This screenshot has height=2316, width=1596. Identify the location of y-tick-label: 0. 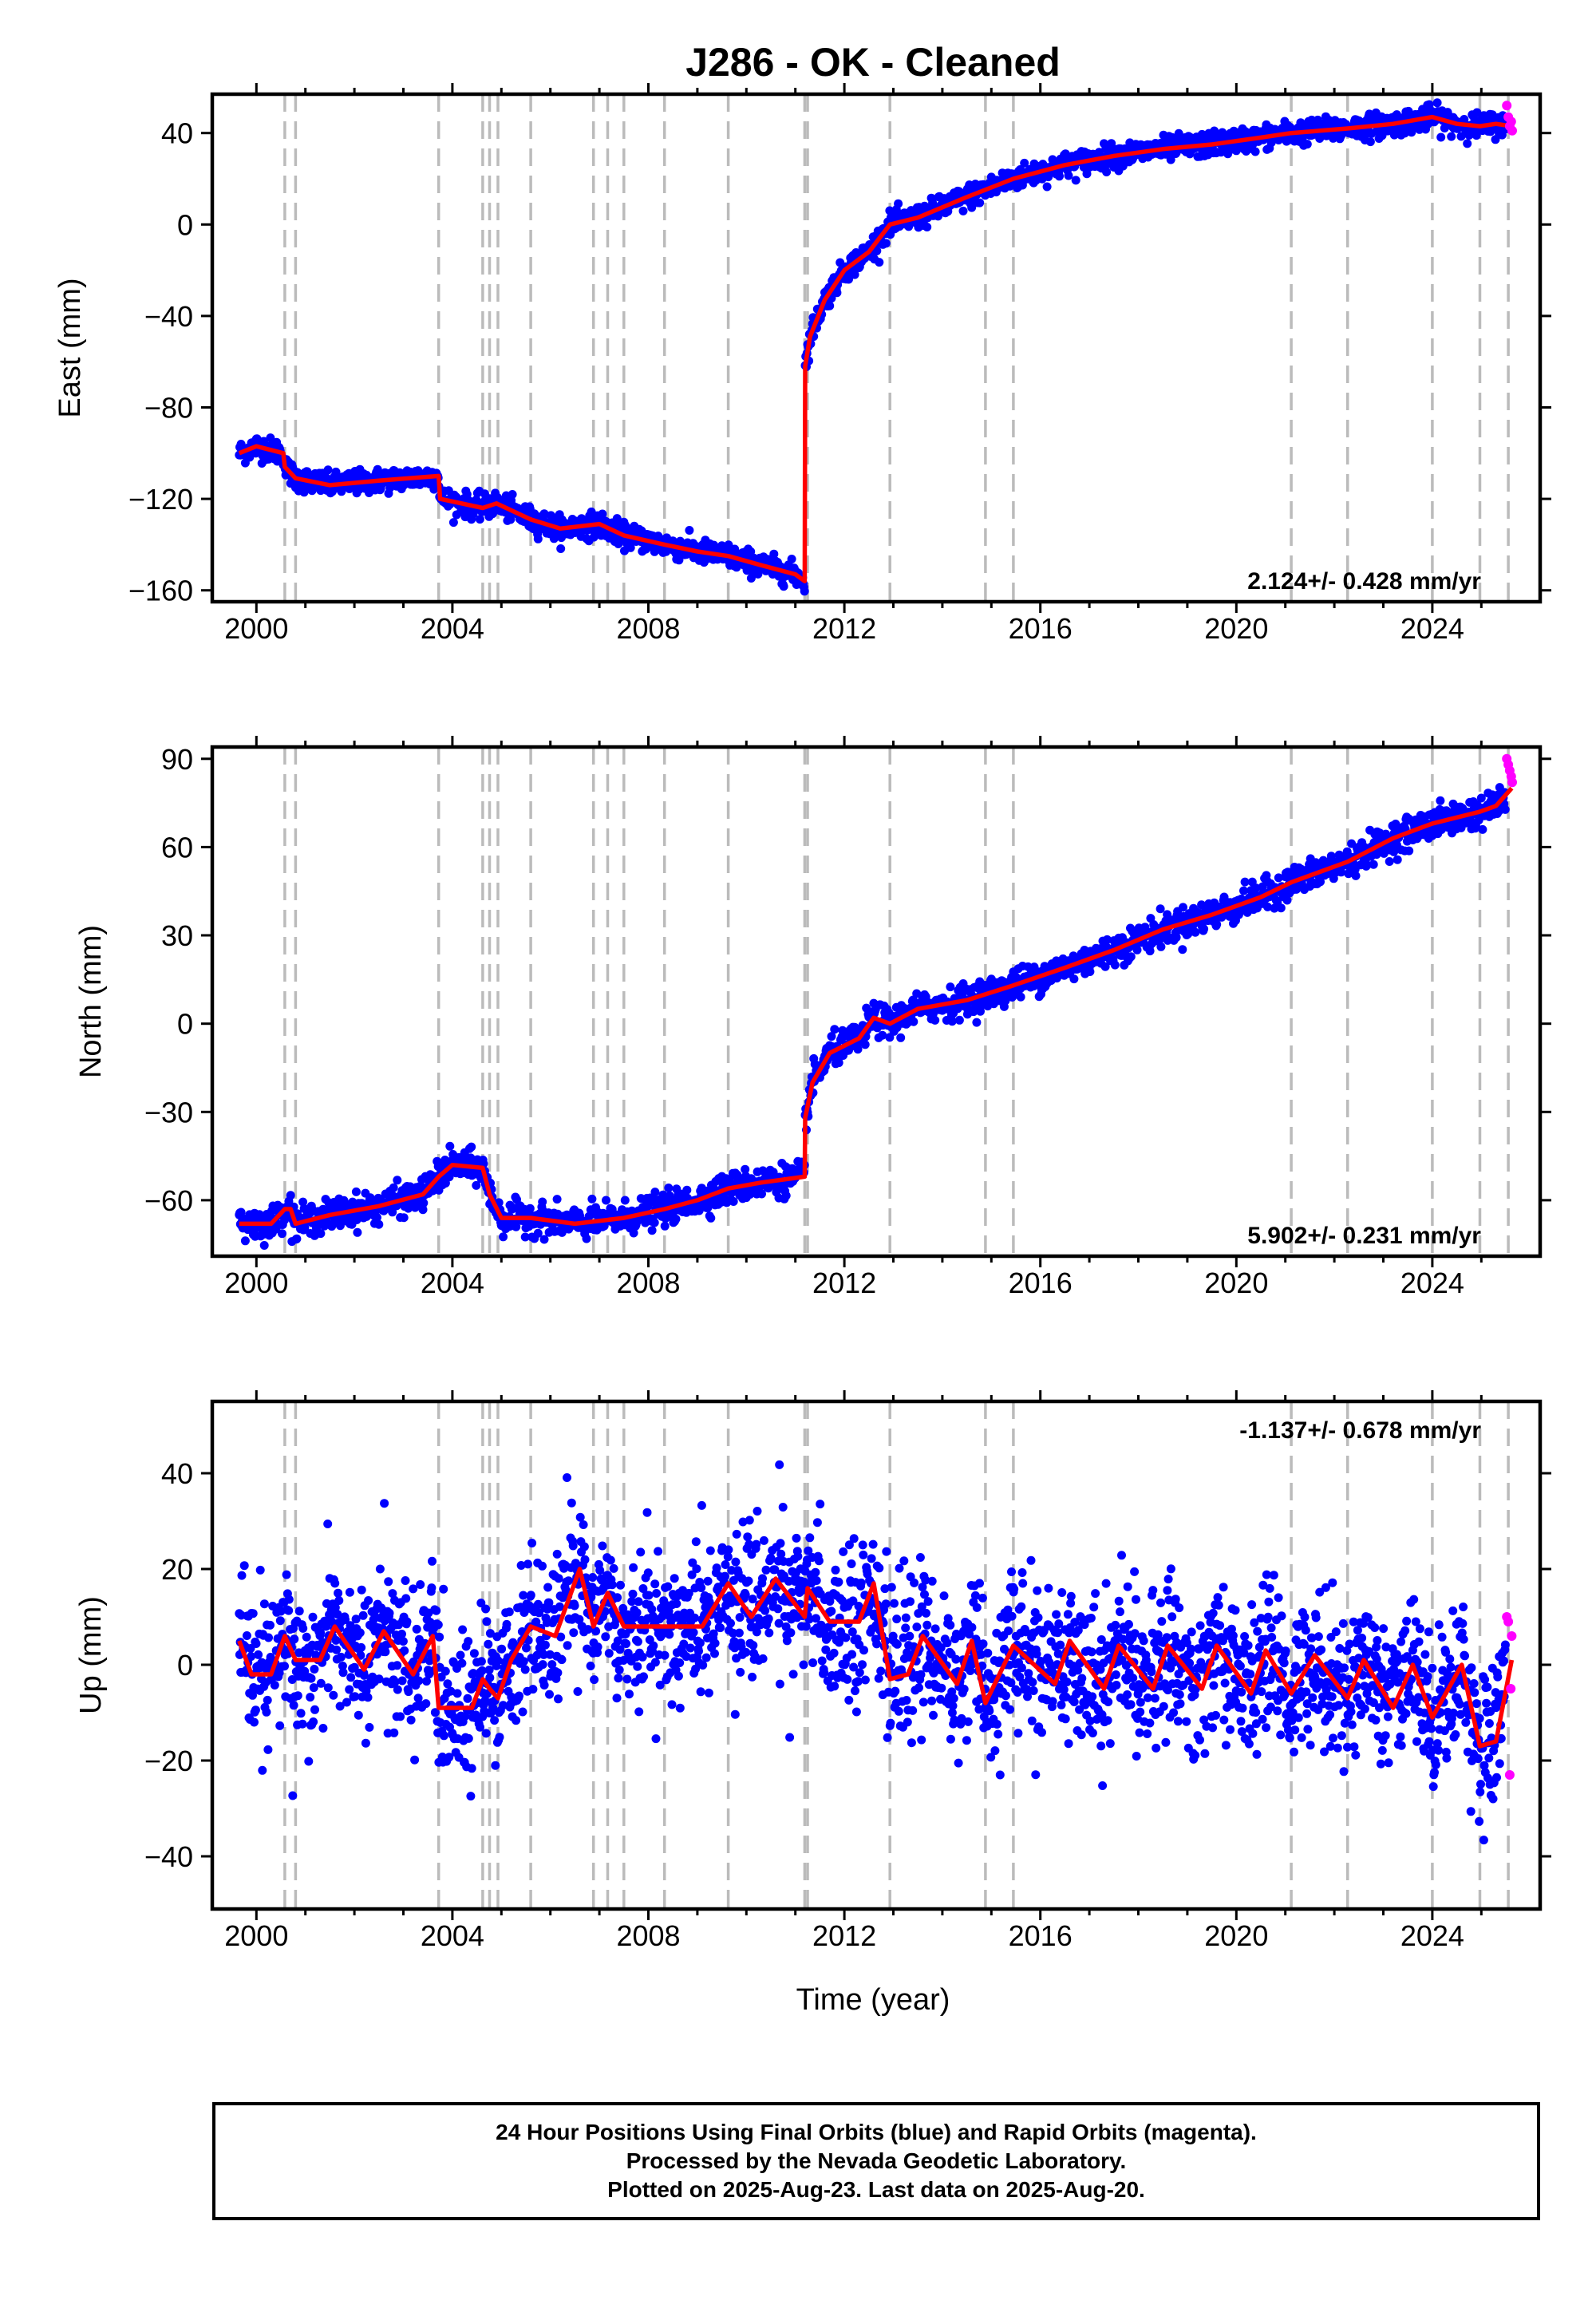
(185, 224).